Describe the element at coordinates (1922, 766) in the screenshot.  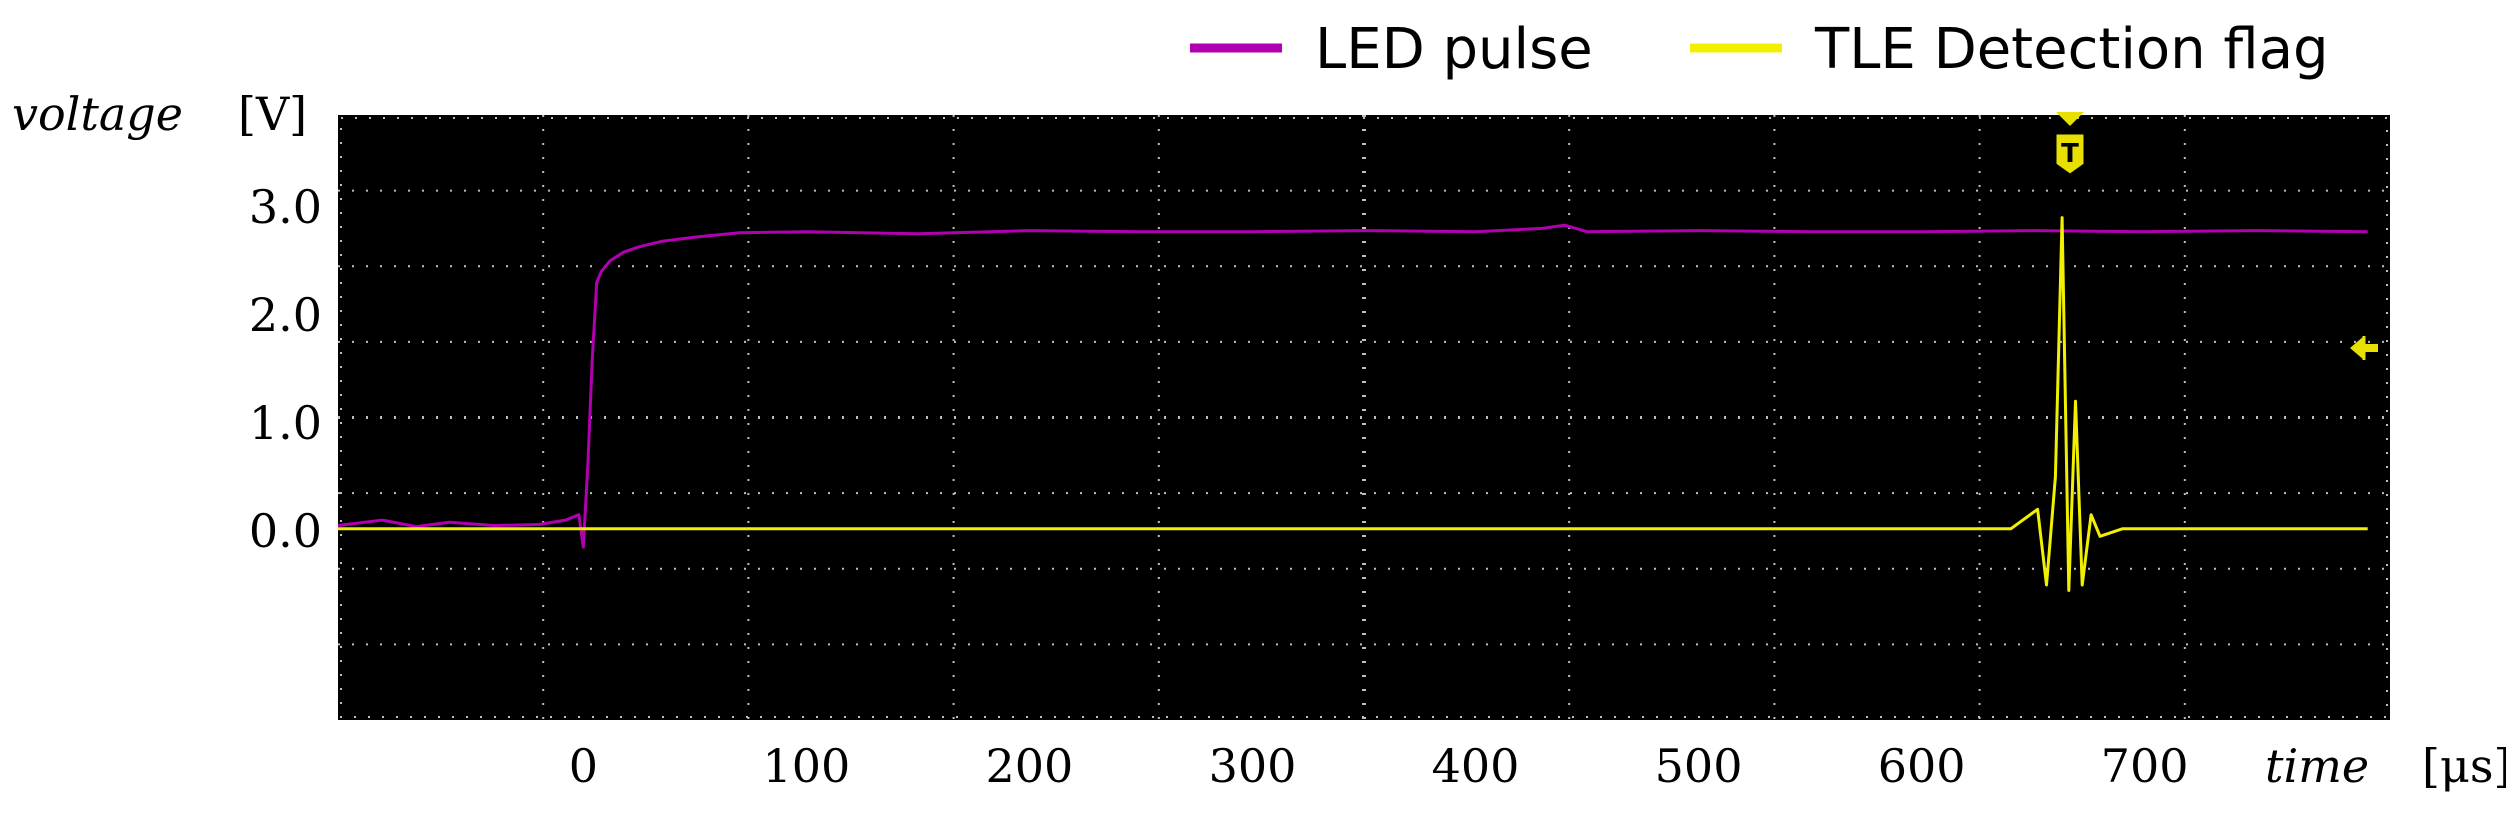
I see `x-tick-label: 600` at that location.